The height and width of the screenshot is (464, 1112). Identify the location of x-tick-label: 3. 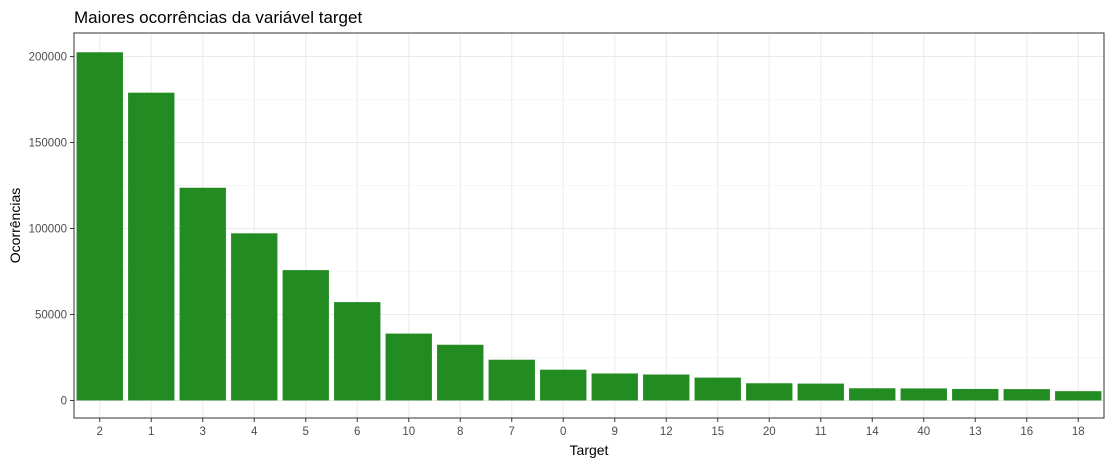
(203, 432).